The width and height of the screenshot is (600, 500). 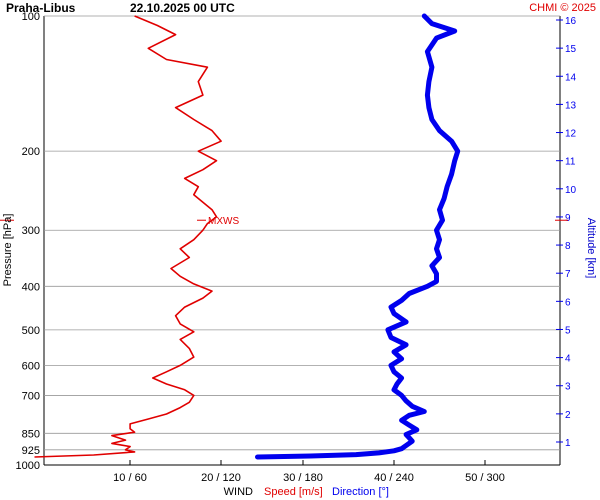 What do you see at coordinates (568, 330) in the screenshot?
I see `altitude-tick-label: 5` at bounding box center [568, 330].